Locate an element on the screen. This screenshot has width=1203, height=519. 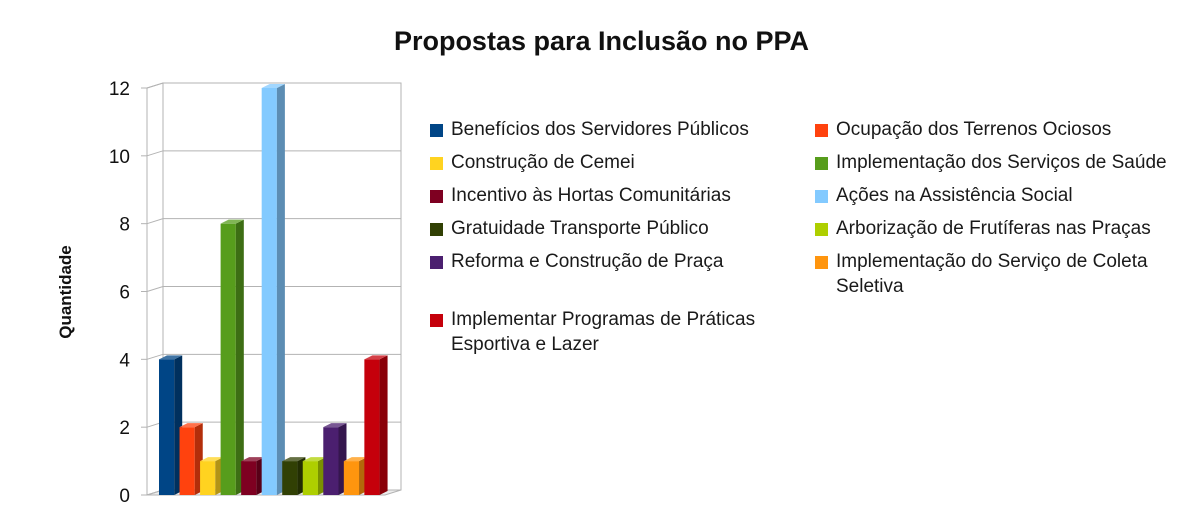
legend-item: Implementação dos Serviços de Saúde is located at coordinates (1002, 162).